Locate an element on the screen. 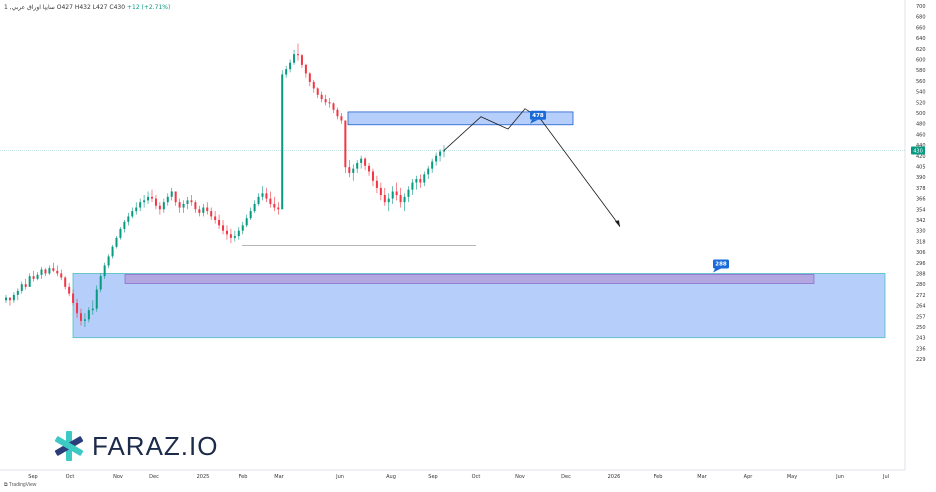 This screenshot has height=492, width=936. zone-label-288-pointer is located at coordinates (717, 270).